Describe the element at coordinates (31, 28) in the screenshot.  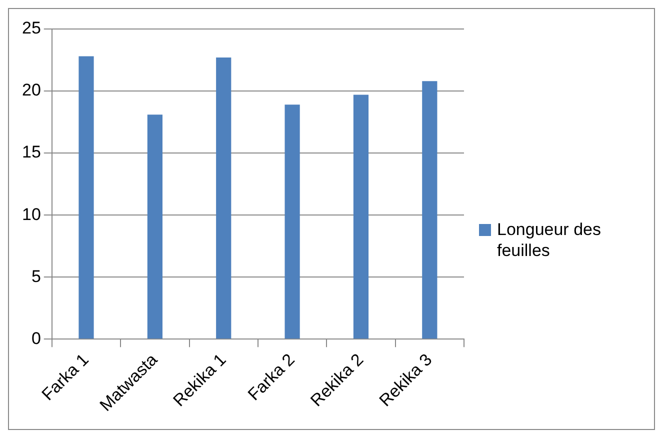
I see `y-tick-label: 25` at that location.